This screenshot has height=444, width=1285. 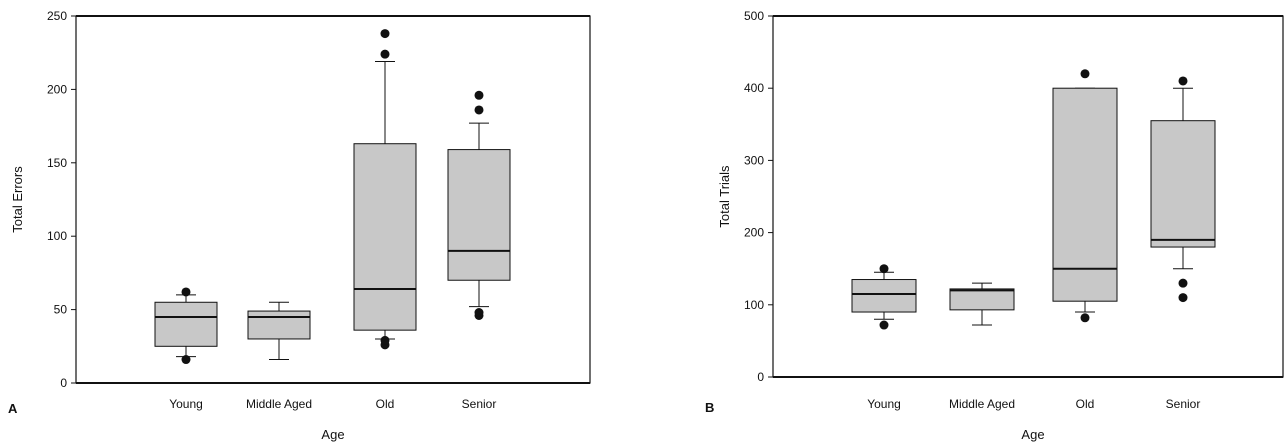 What do you see at coordinates (754, 88) in the screenshot?
I see `y-tick-label-400: 400` at bounding box center [754, 88].